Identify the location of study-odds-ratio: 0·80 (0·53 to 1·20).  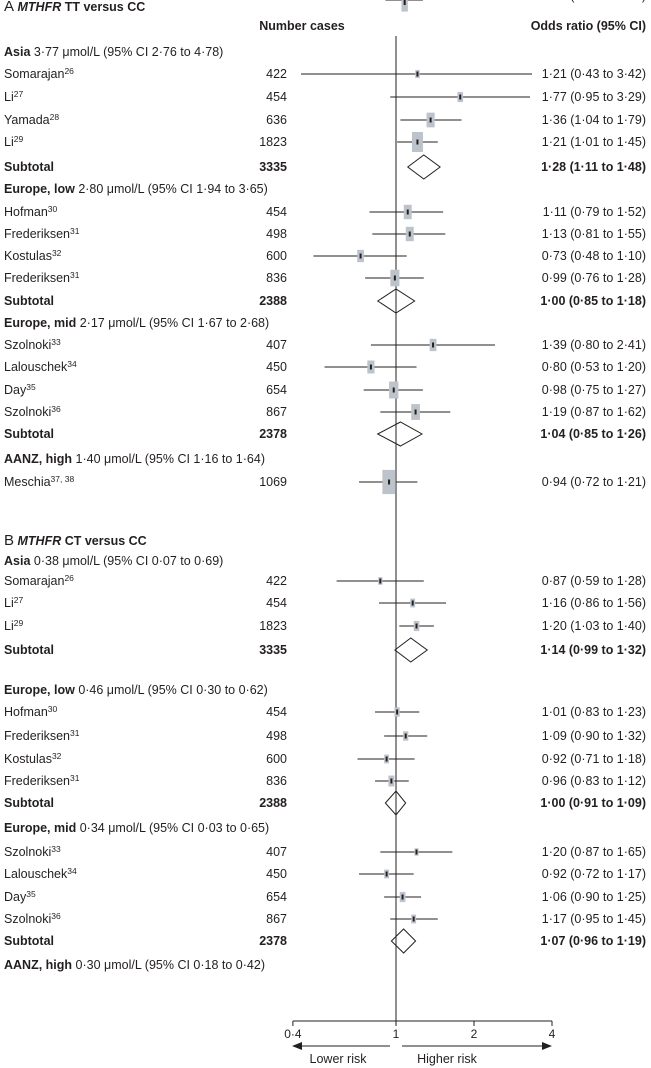
(594, 367).